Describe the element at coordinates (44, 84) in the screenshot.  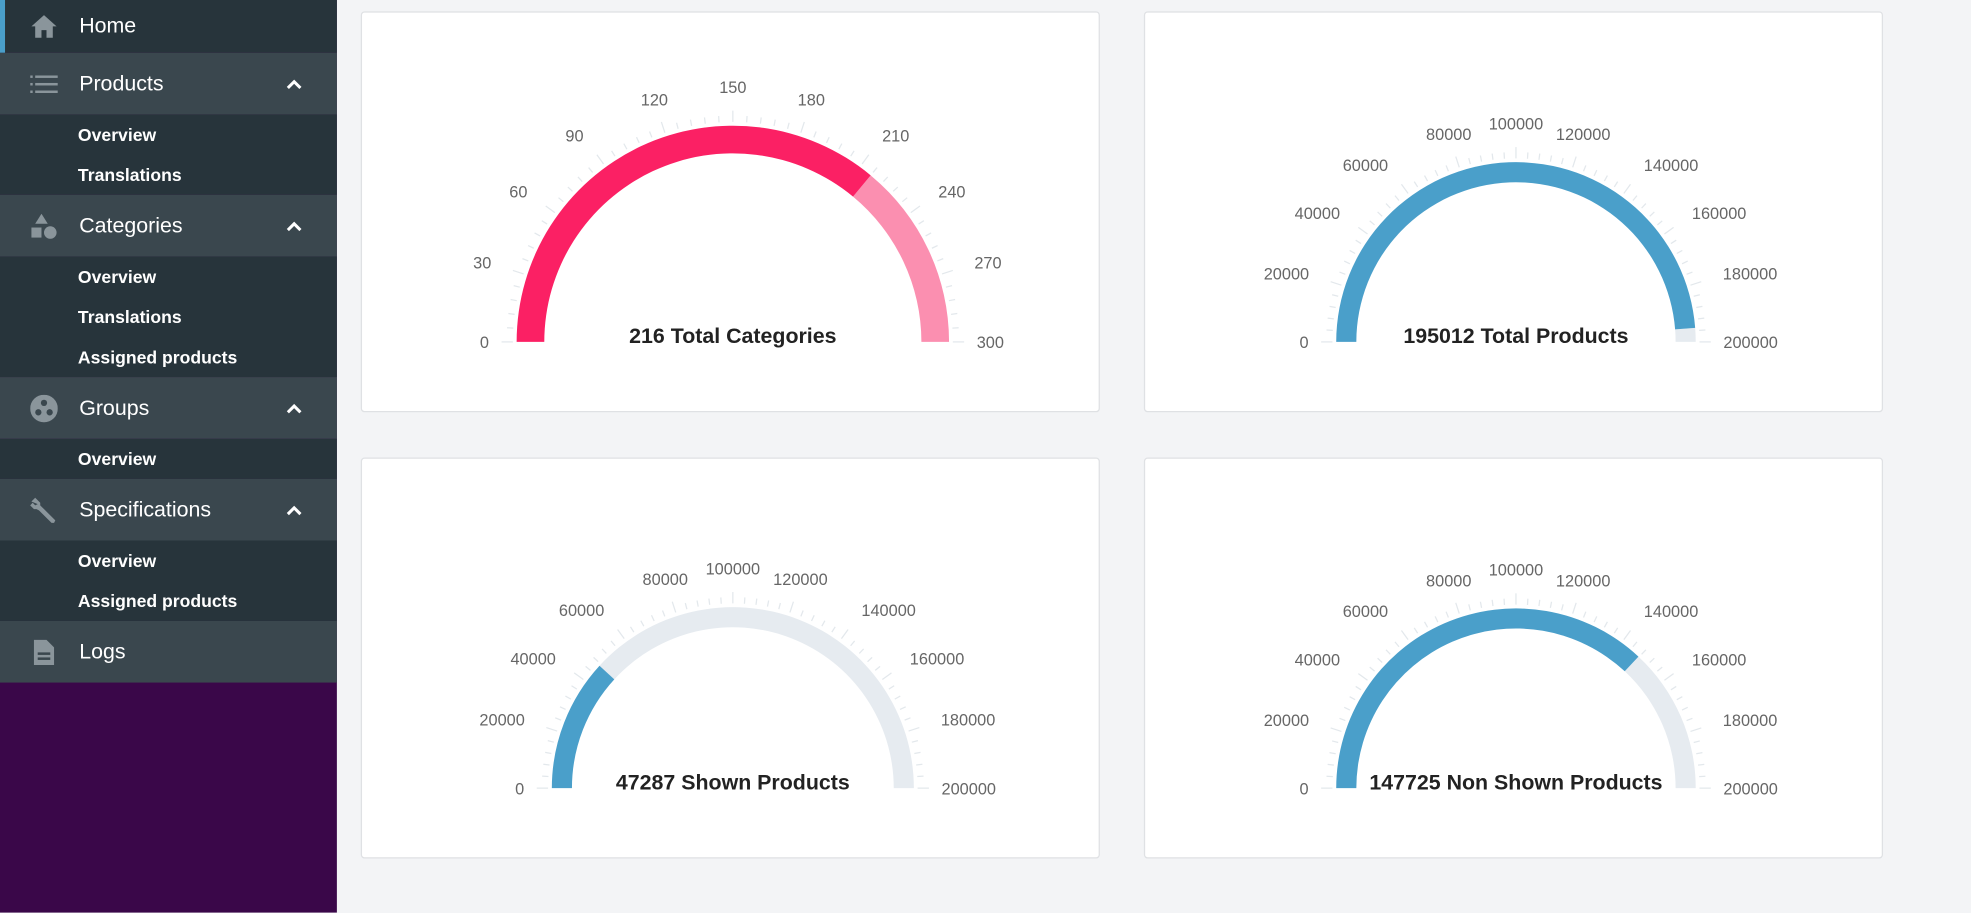
I see `list-icon` at that location.